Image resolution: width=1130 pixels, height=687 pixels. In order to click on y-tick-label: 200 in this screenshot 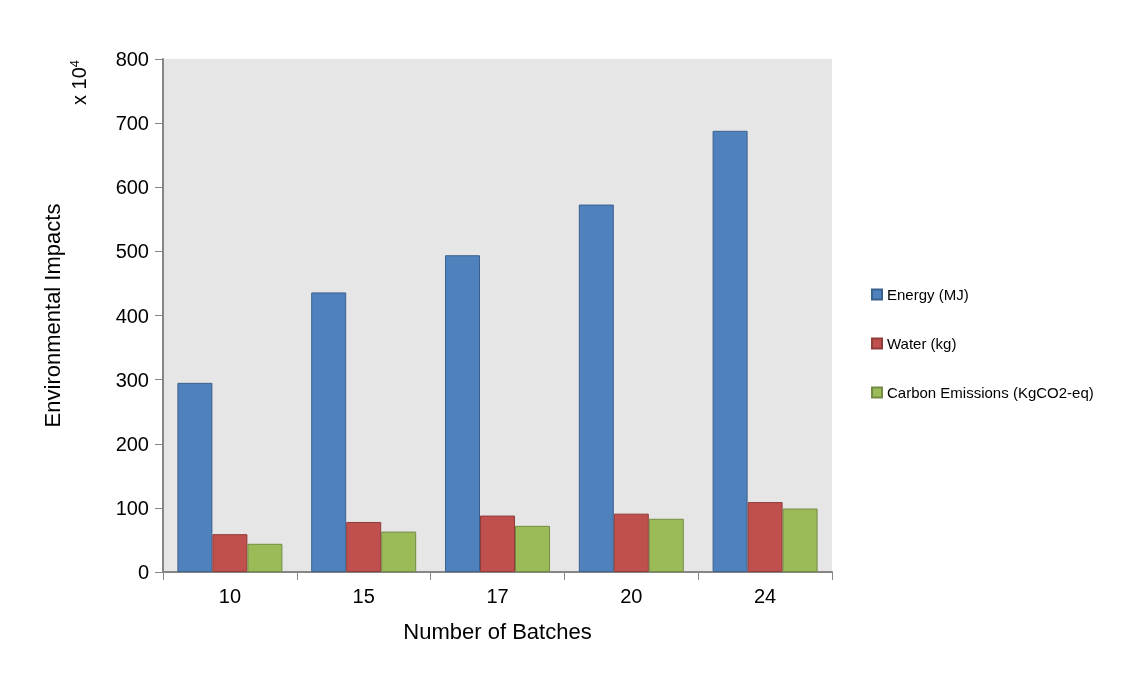, I will do `click(132, 443)`.